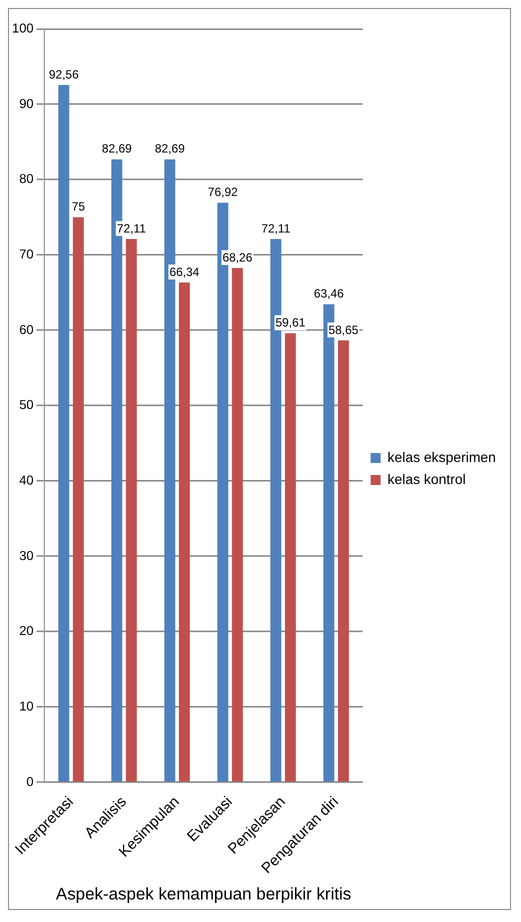 The height and width of the screenshot is (922, 521). What do you see at coordinates (237, 257) in the screenshot?
I see `data-label: 68,26` at bounding box center [237, 257].